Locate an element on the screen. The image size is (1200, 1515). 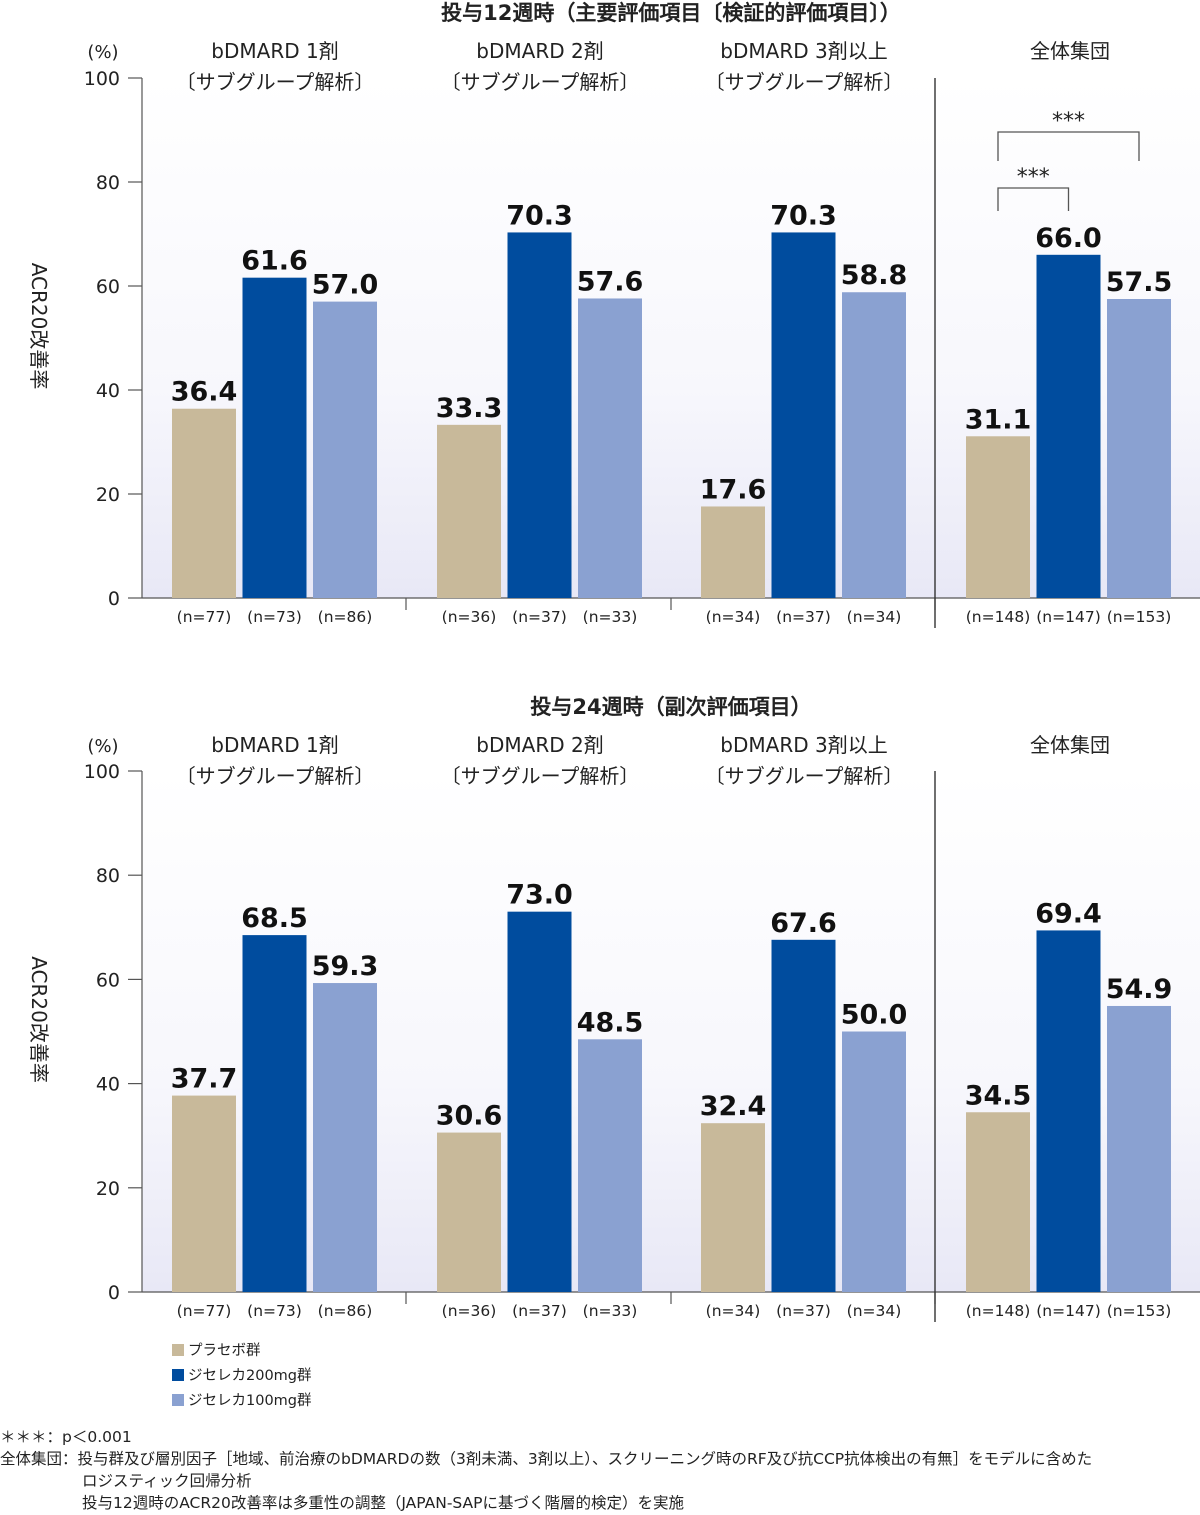
data-label: 36.4 is located at coordinates (204, 392).